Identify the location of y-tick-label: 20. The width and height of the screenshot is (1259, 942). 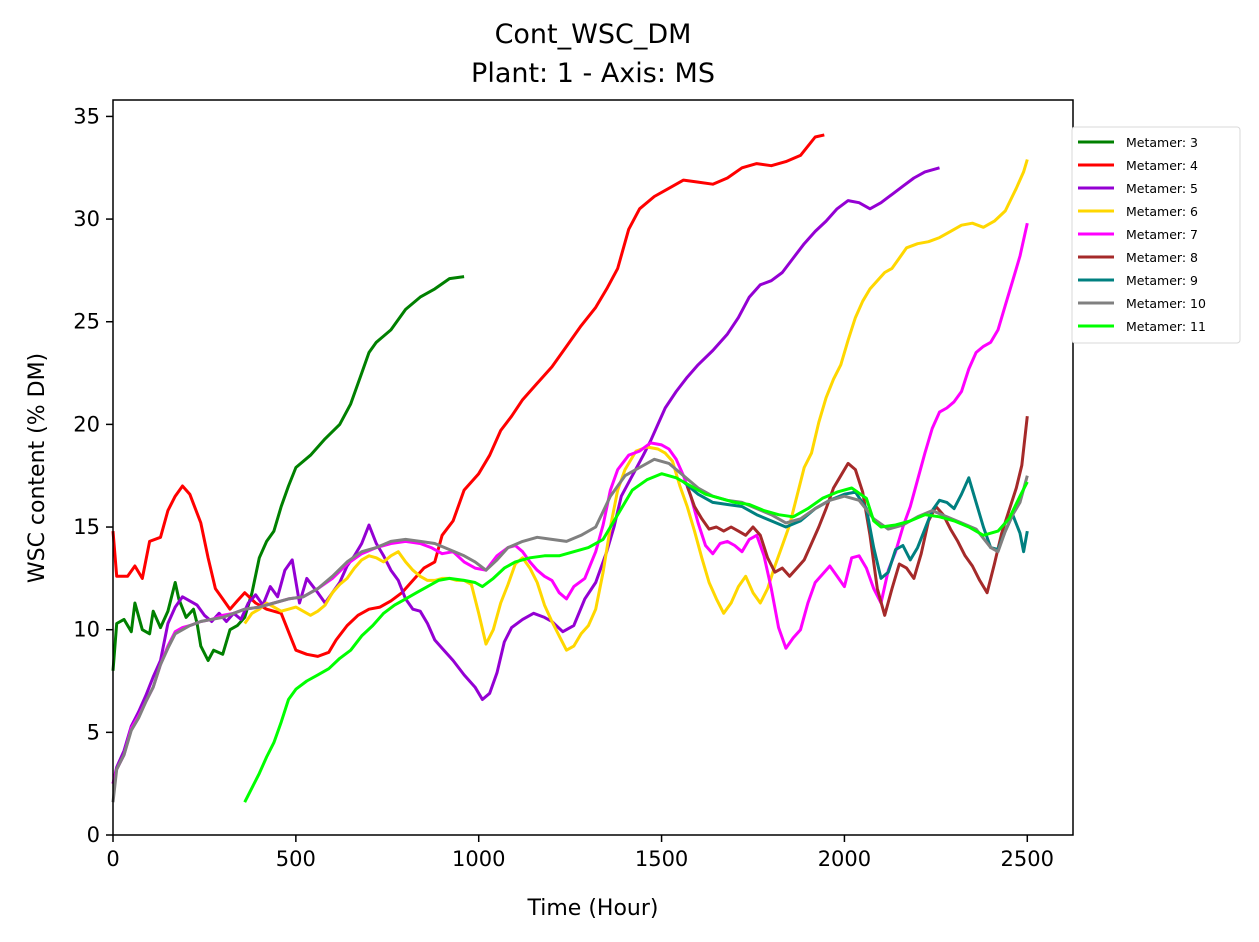
(86, 424).